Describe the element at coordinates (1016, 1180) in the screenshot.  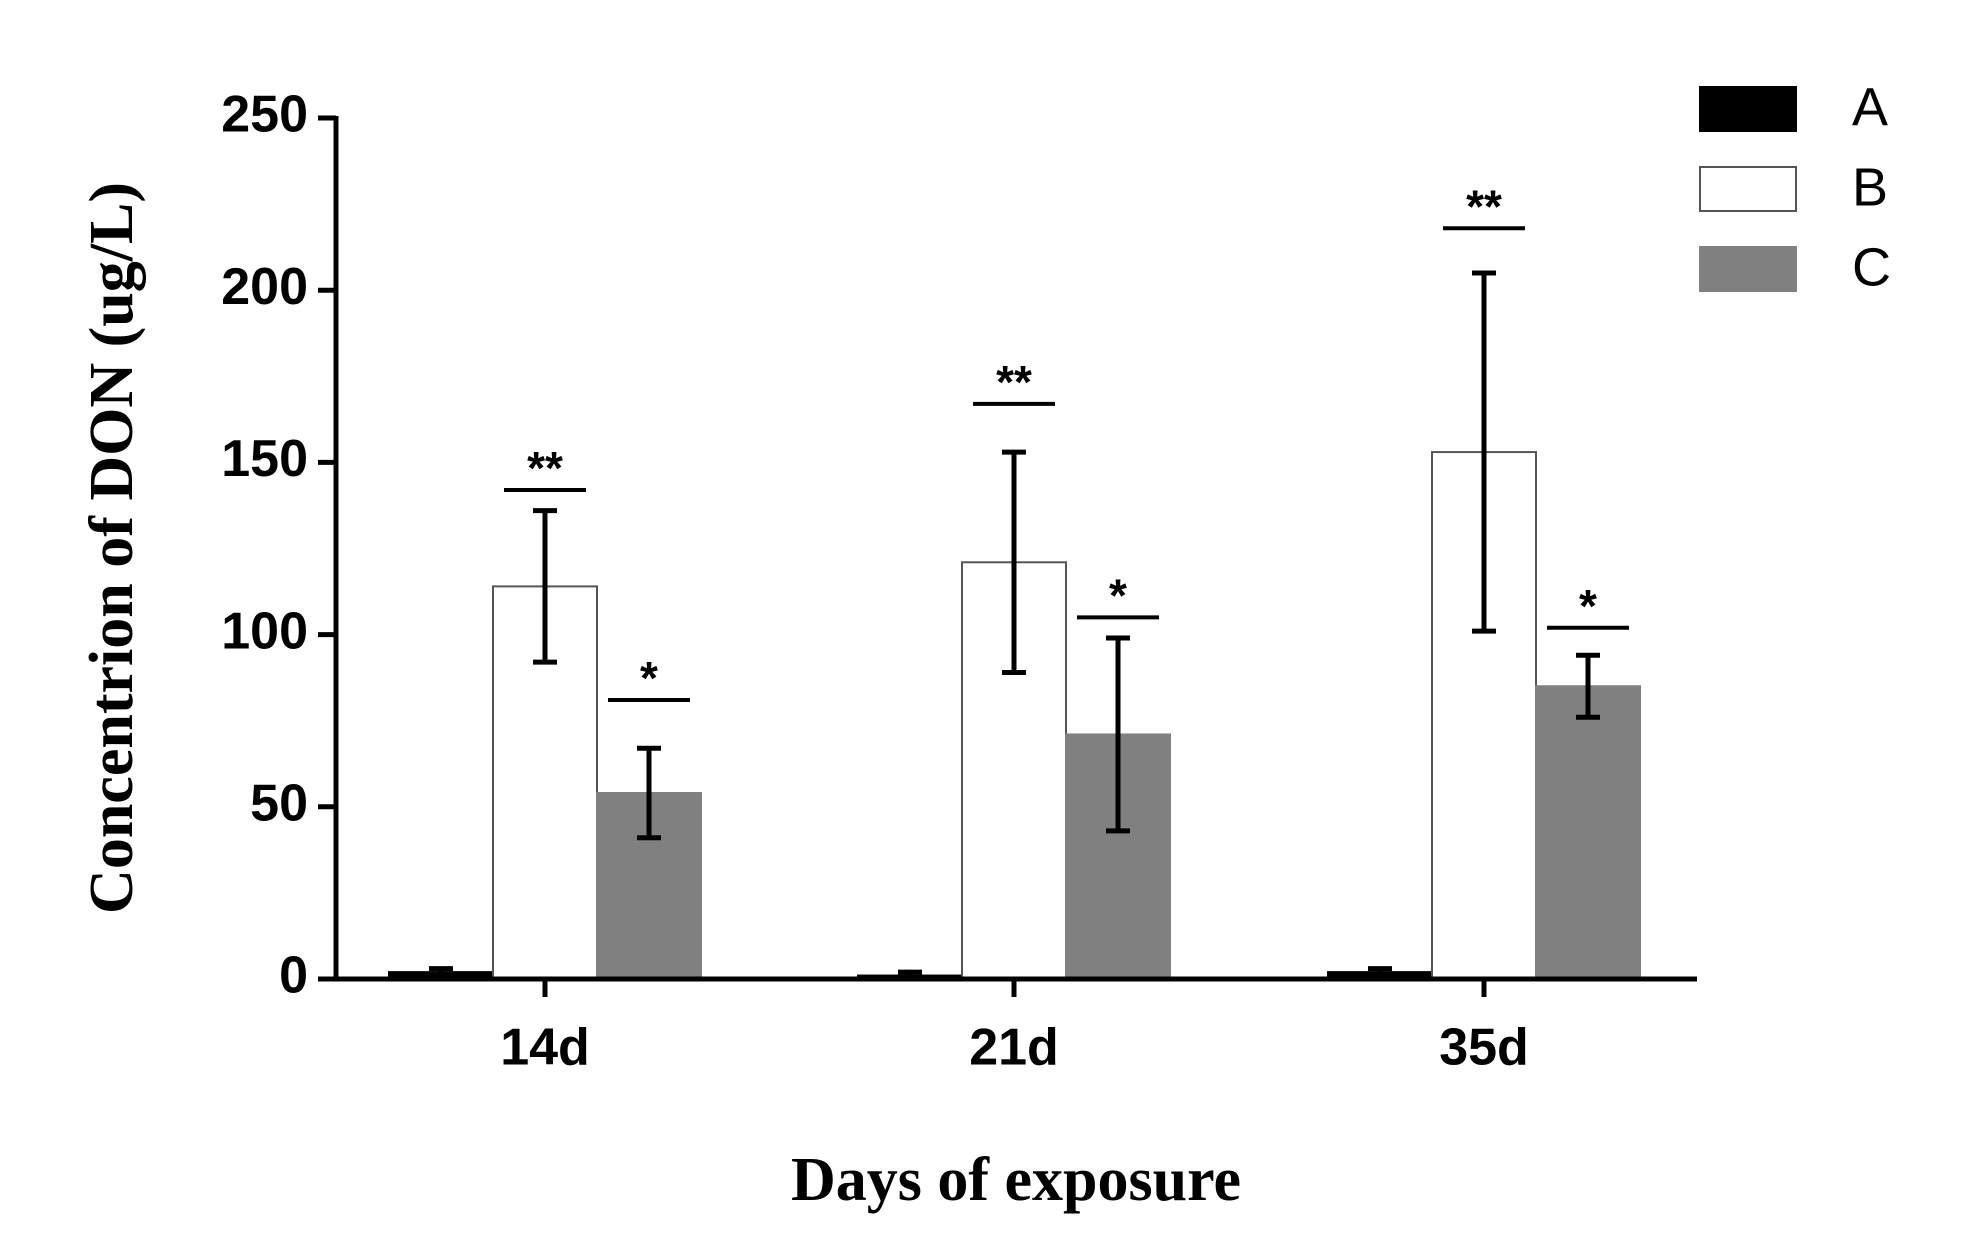
I see `x-axis-title: Days of exposure` at that location.